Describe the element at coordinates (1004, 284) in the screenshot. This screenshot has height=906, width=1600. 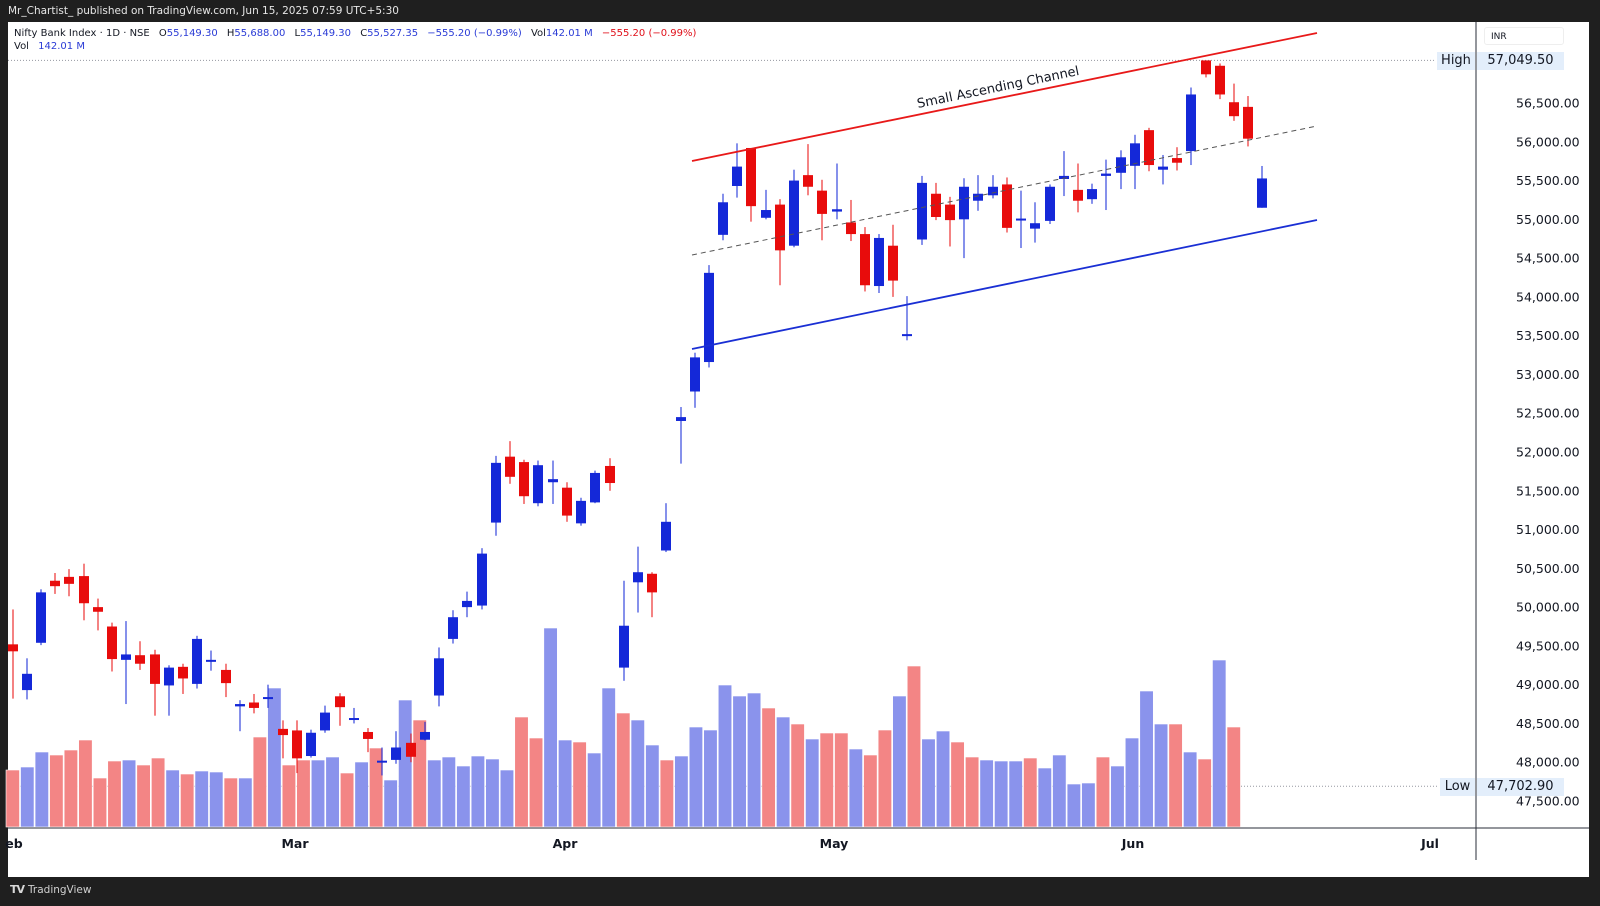
I see `channel-lower-line` at that location.